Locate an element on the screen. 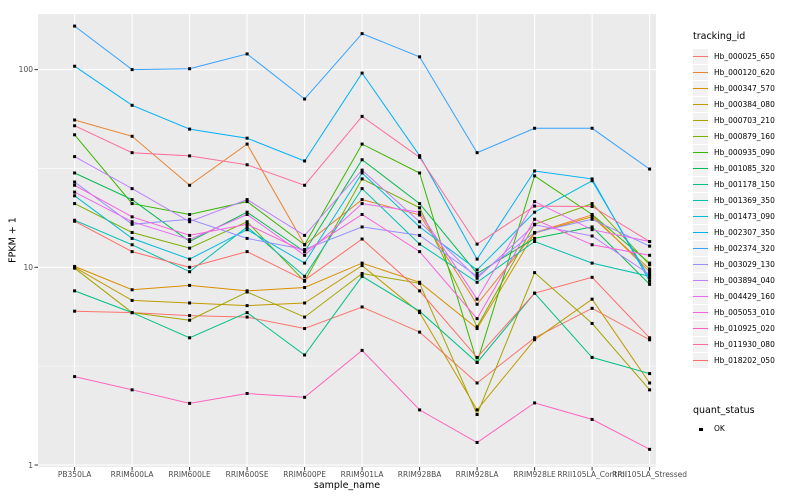 The height and width of the screenshot is (500, 800). y-axis-title: FPKM + 1 is located at coordinates (13, 240).